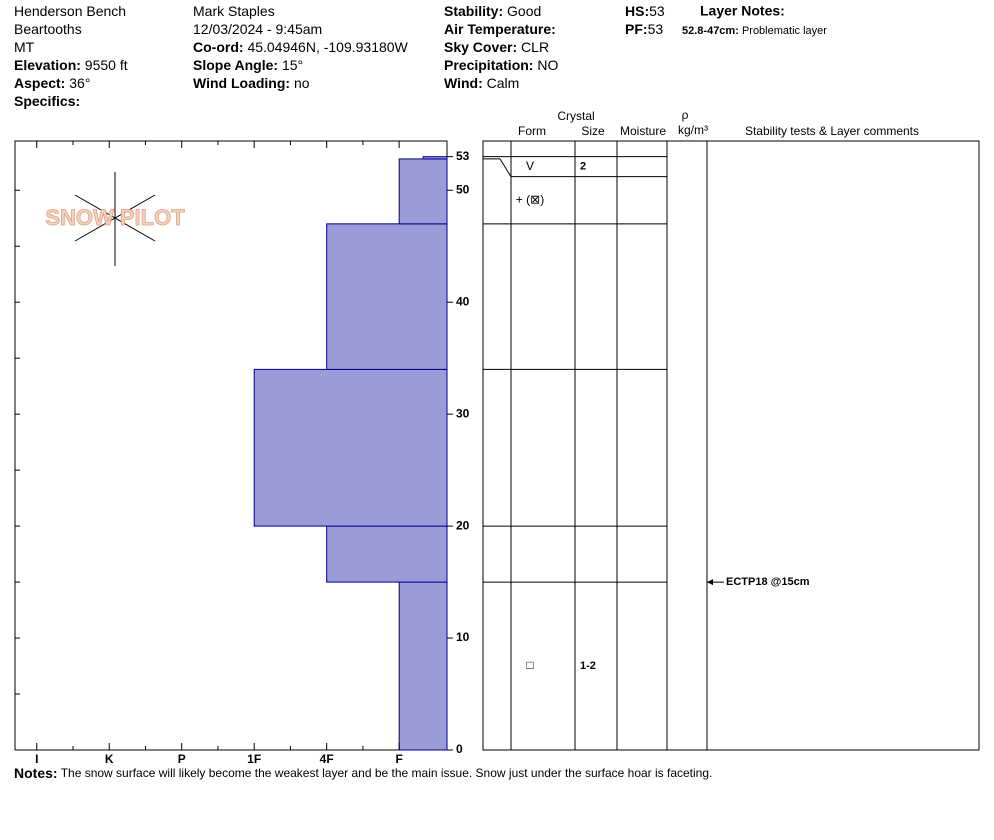  I want to click on field-value: 12/03/2024 - 9:45am, so click(257, 29).